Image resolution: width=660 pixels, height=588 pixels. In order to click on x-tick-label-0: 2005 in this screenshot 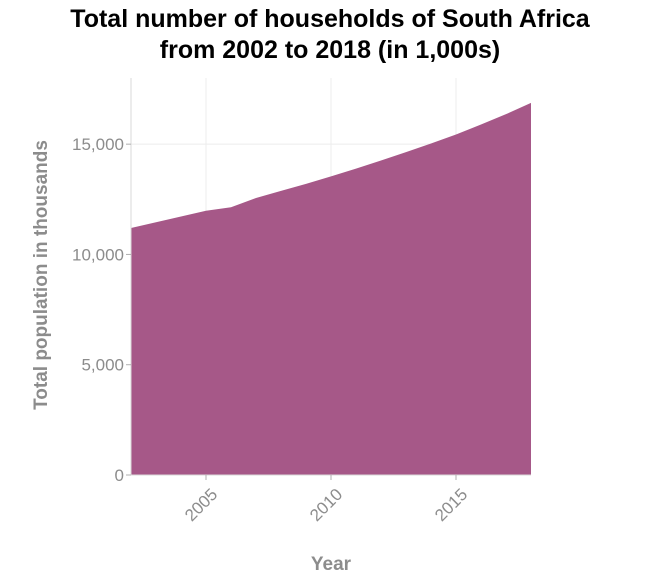, I will do `click(201, 505)`.